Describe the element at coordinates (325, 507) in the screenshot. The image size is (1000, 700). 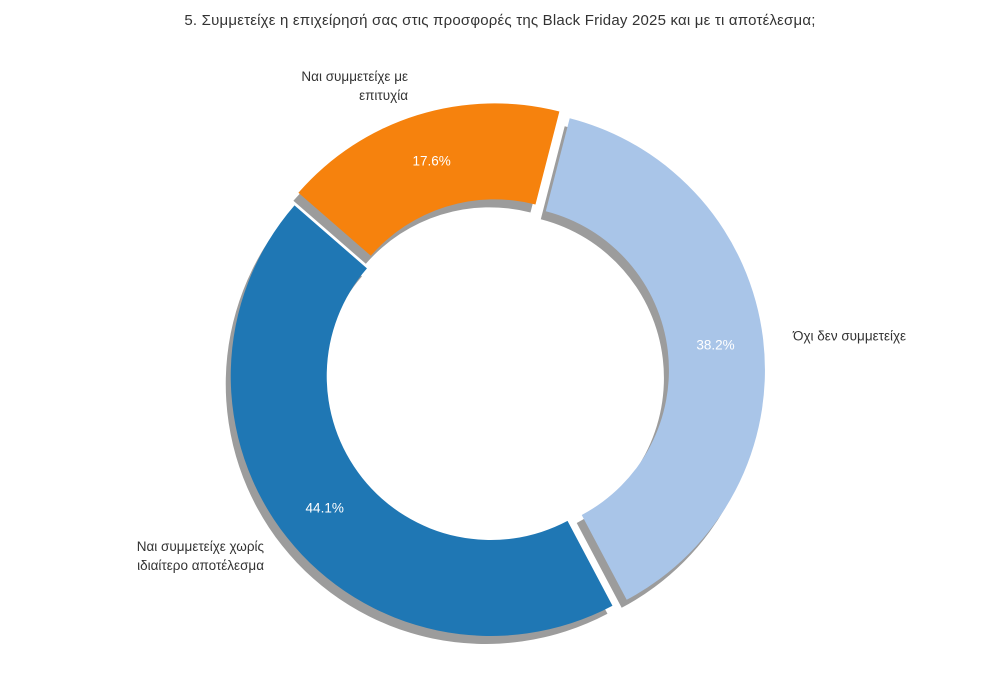
I see `slice-percent-label: 44.1%` at that location.